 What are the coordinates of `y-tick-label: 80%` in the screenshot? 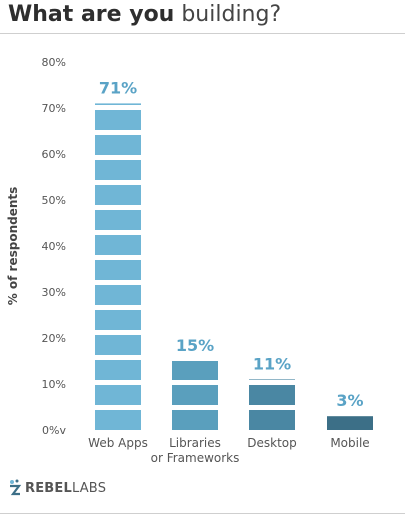 It's located at (54, 62).